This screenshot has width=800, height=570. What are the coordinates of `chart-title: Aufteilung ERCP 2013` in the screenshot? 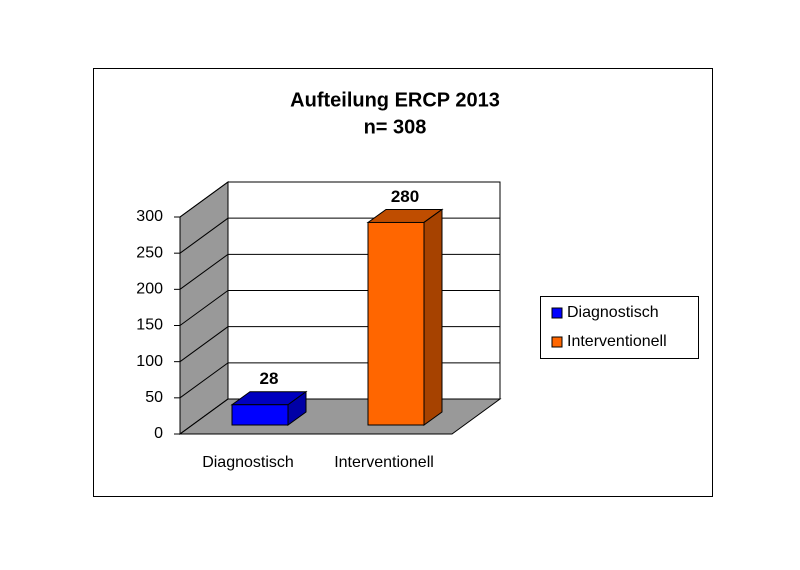 It's located at (395, 100).